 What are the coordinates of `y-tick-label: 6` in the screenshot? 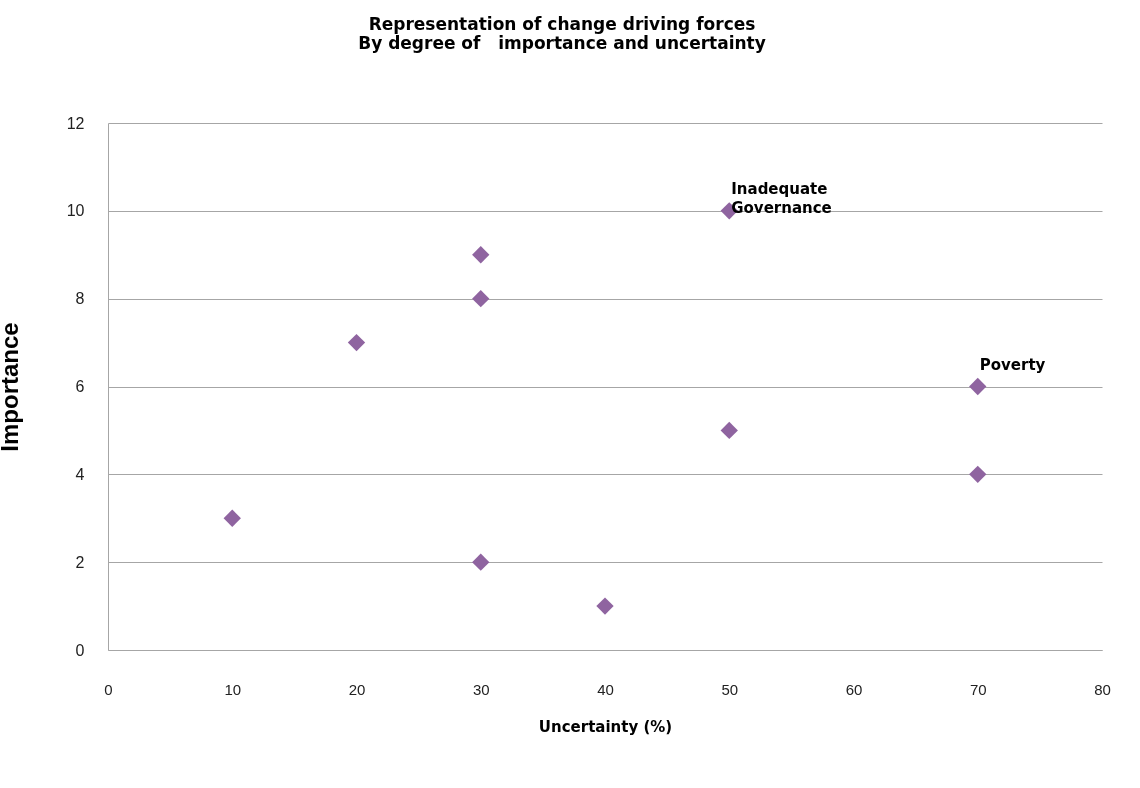 It's located at (80, 386).